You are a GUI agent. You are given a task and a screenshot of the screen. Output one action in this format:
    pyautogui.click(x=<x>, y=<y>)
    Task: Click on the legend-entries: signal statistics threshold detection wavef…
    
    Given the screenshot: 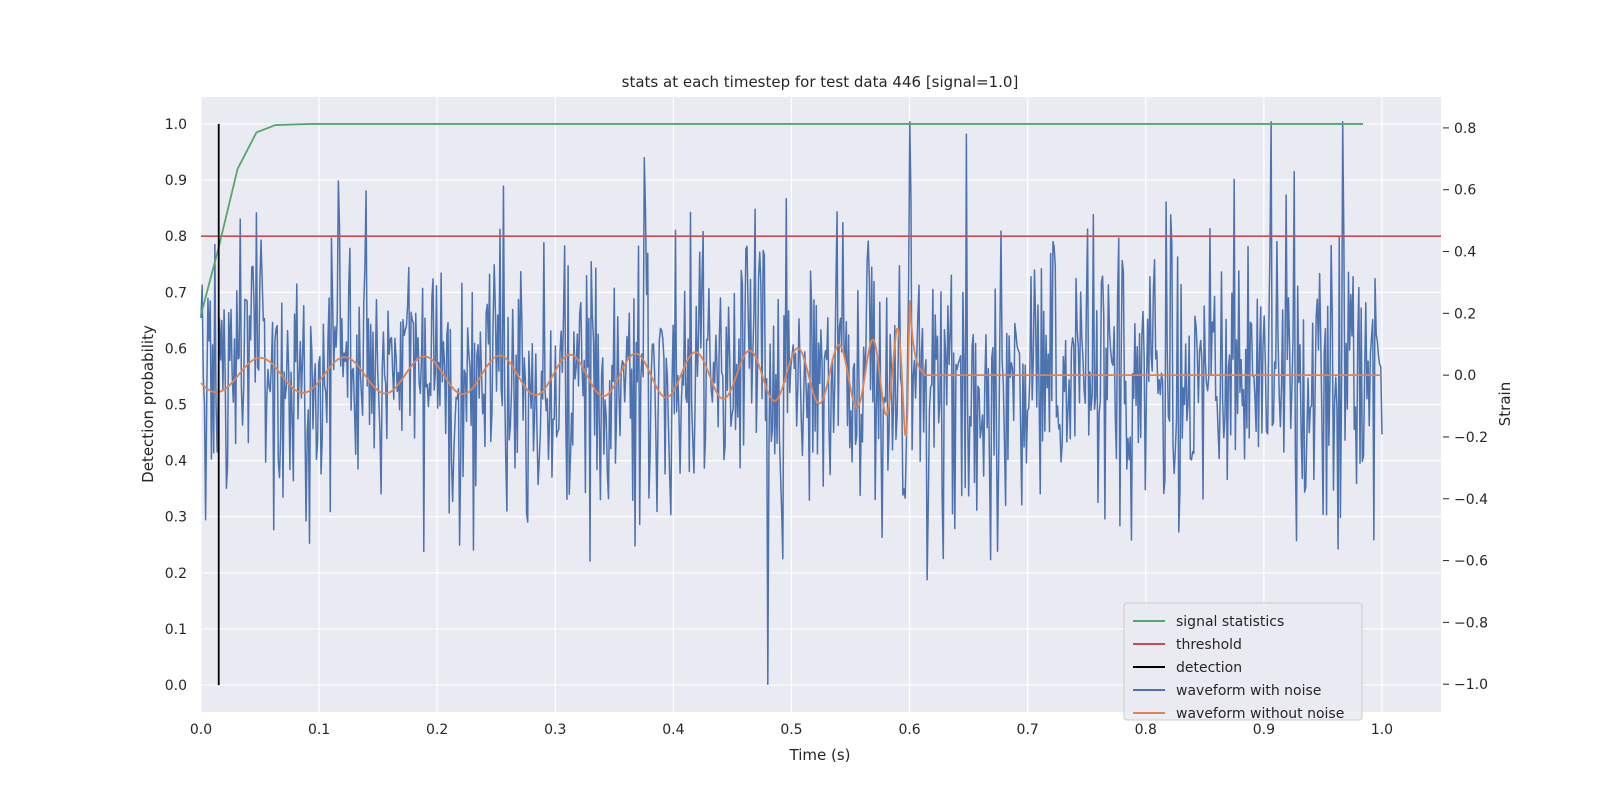 What is the action you would take?
    pyautogui.click(x=1238, y=668)
    